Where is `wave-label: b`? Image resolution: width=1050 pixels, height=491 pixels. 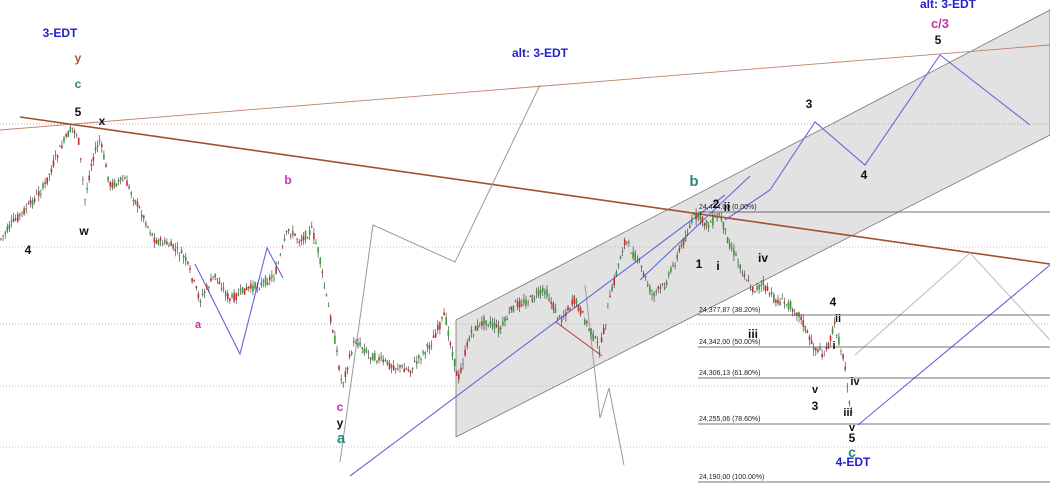
wave-label: b is located at coordinates (693, 181).